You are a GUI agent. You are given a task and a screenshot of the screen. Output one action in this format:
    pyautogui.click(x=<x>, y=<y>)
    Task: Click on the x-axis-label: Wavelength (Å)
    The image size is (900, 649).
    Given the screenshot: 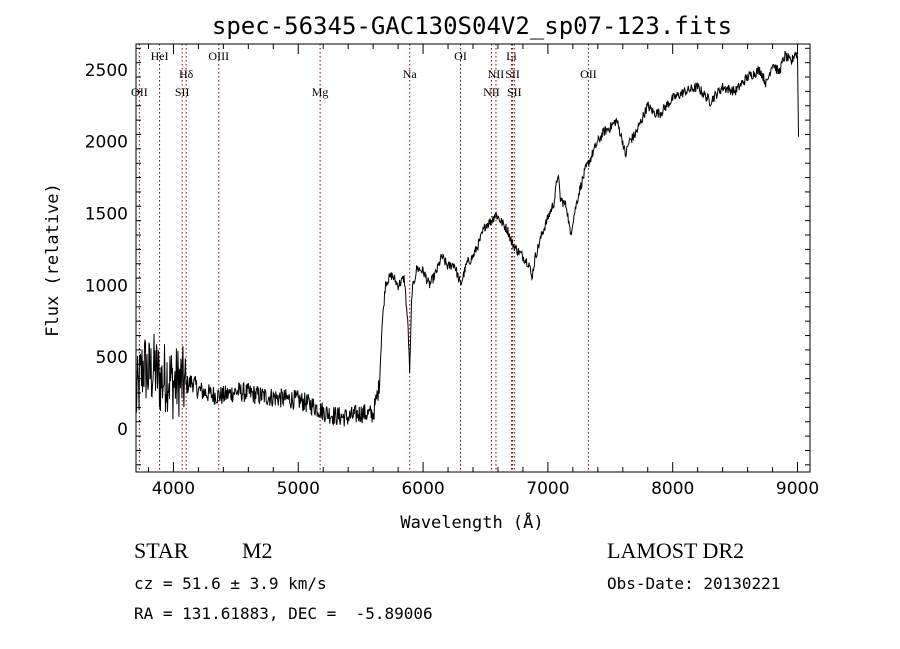 What is the action you would take?
    pyautogui.click(x=471, y=522)
    